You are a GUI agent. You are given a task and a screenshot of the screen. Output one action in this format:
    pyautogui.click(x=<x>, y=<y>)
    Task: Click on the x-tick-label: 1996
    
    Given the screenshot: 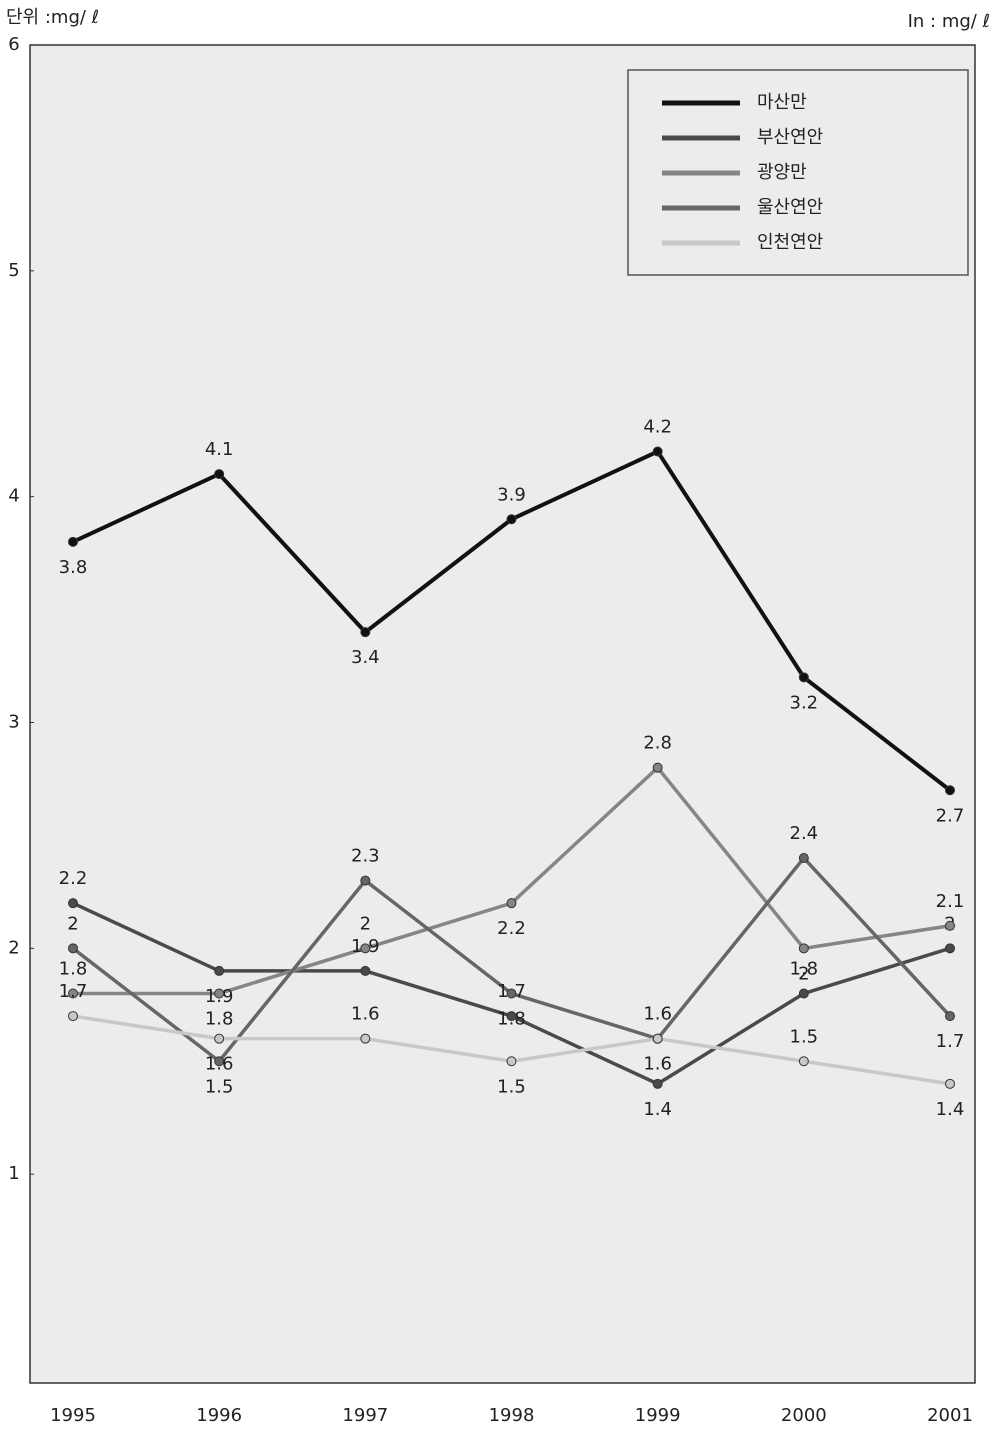 What is the action you would take?
    pyautogui.click(x=219, y=1415)
    